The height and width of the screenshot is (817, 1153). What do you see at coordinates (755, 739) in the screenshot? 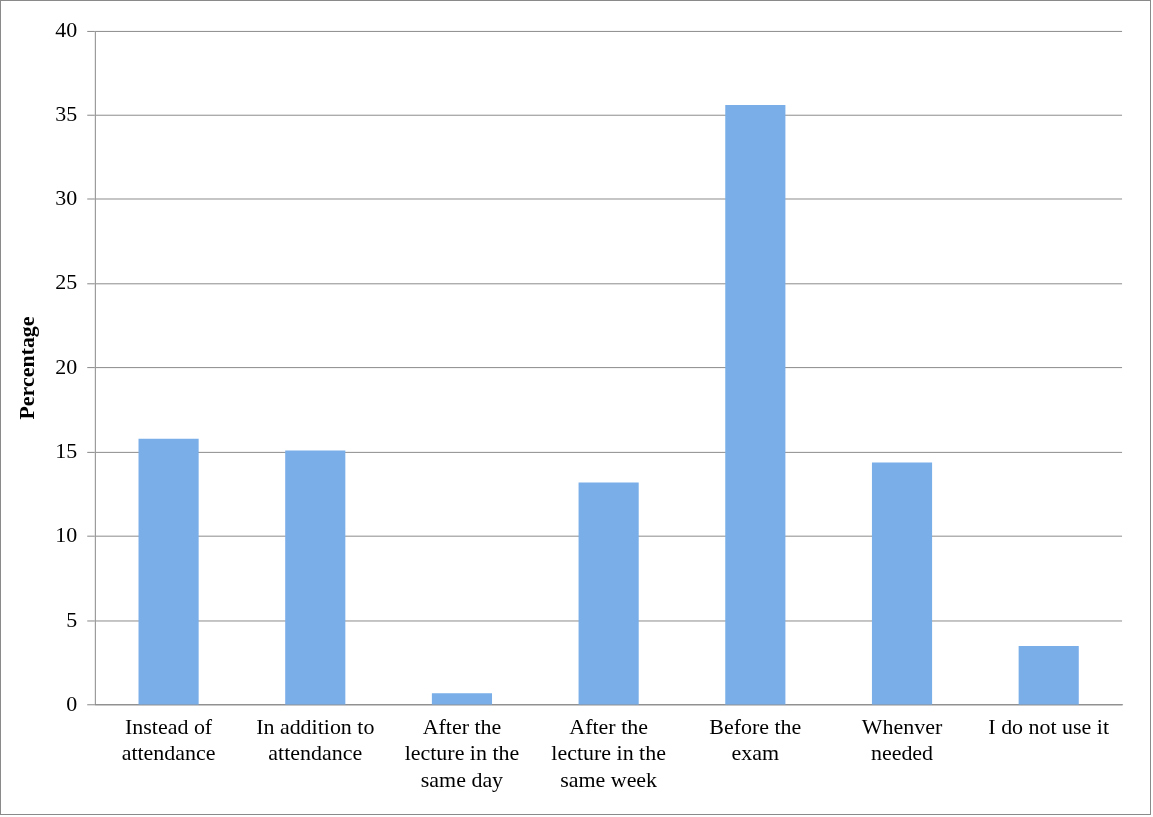
I see `x-tick-label: Before the exam` at bounding box center [755, 739].